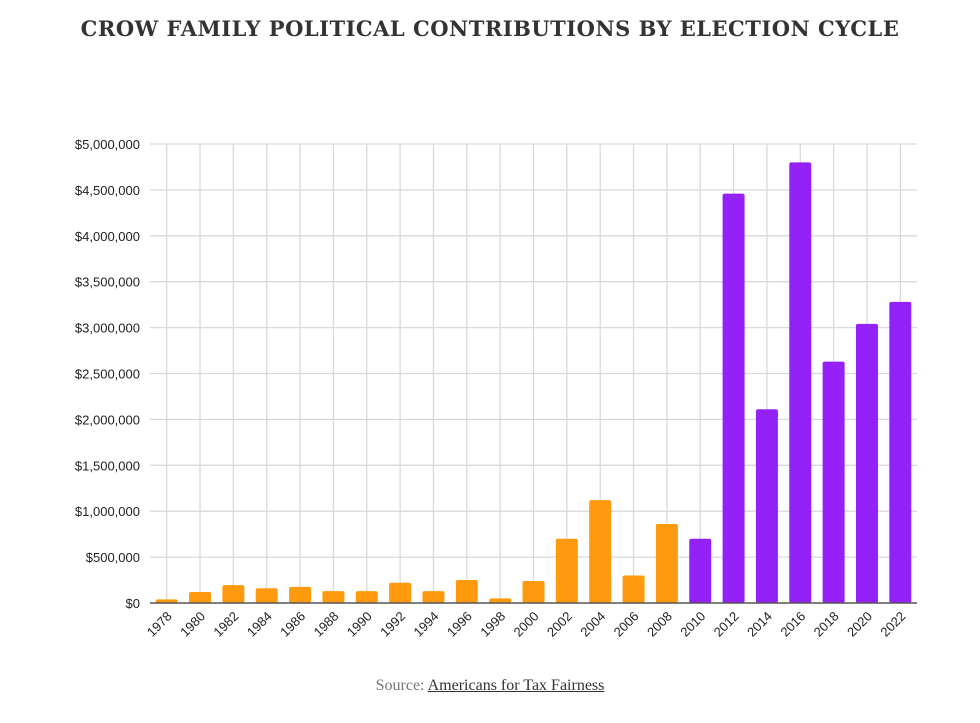 This screenshot has height=723, width=980. What do you see at coordinates (200, 597) in the screenshot?
I see `bar-1980` at bounding box center [200, 597].